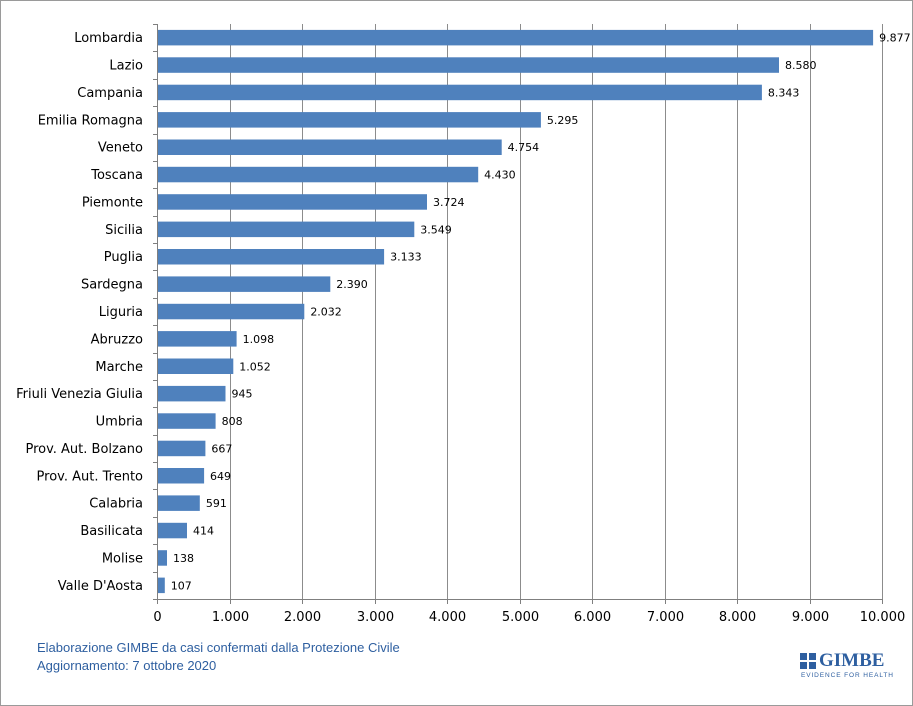 This screenshot has width=913, height=706. I want to click on category-label: Prov. Aut. Bolzano, so click(84, 449).